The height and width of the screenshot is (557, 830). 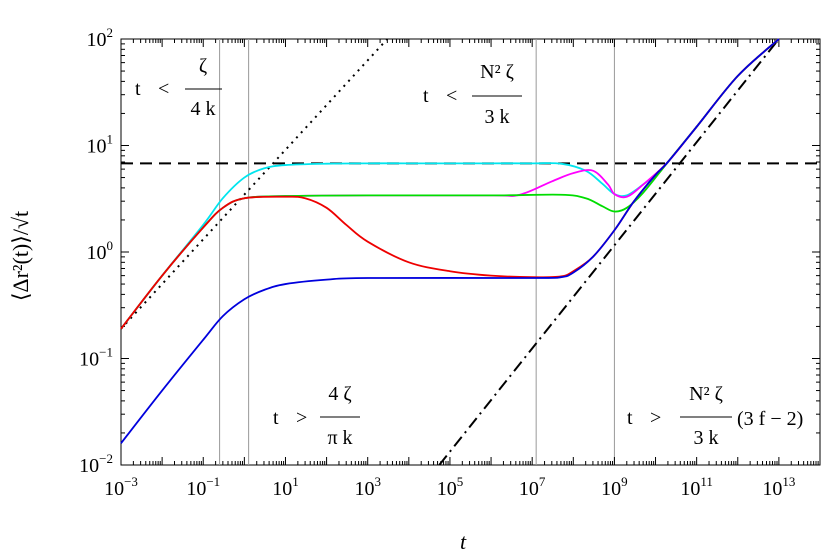 I want to click on y-tick-label: 10¹, so click(x=100, y=145).